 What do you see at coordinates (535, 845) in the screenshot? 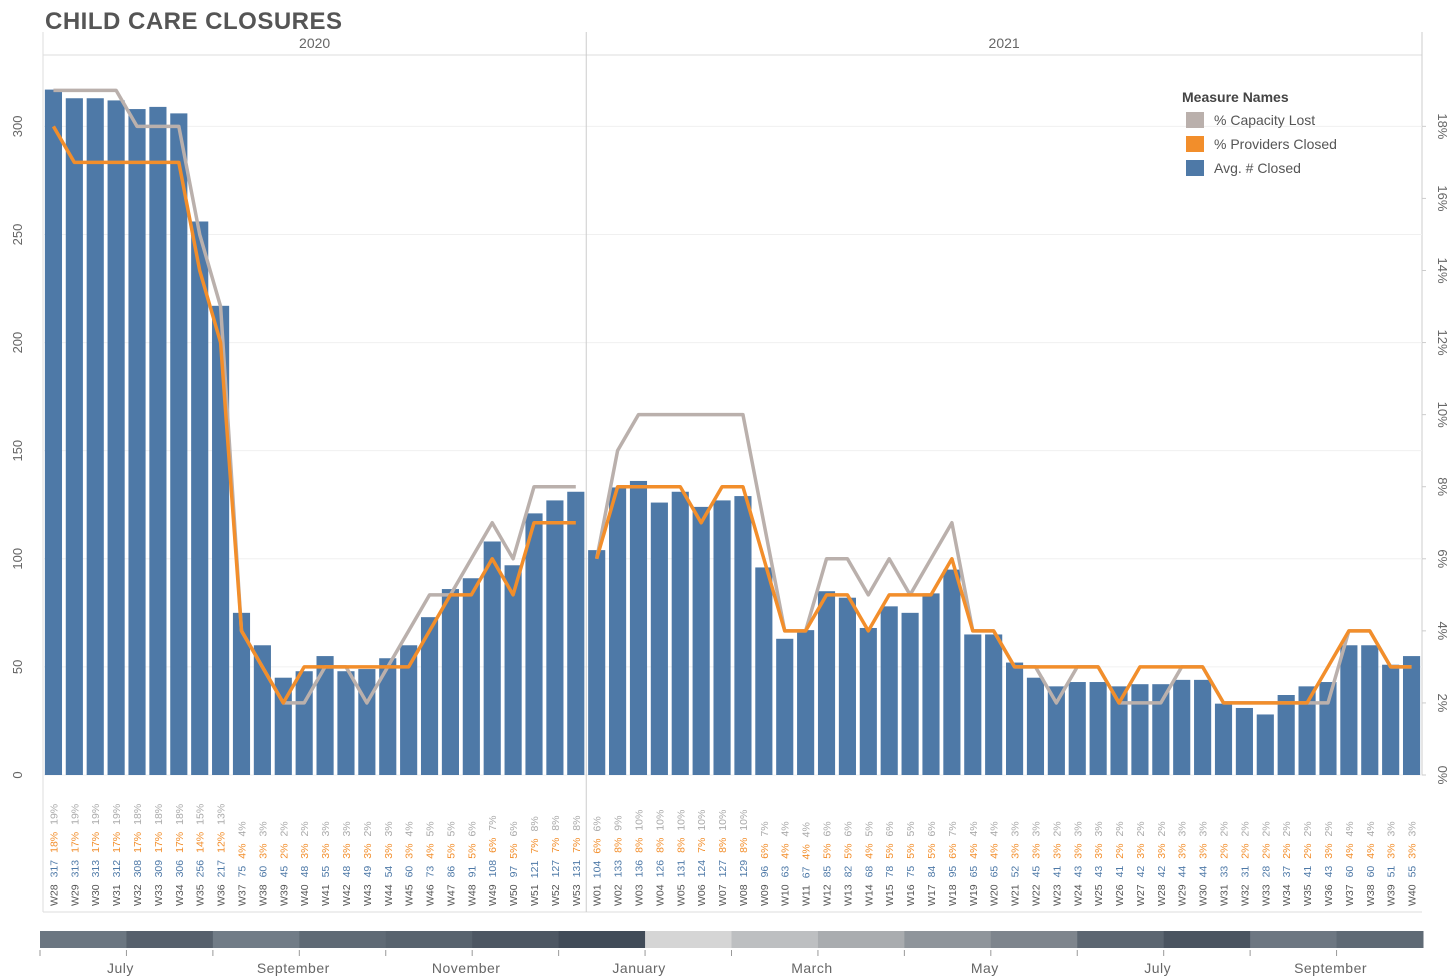
I see `providers-closed-label: 7%` at bounding box center [535, 845].